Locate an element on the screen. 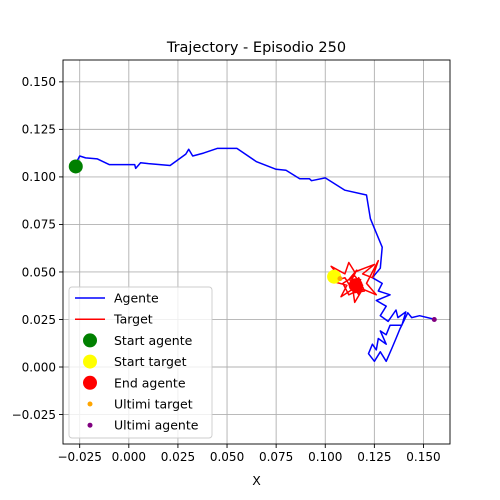  chart-title: Trajectory - Episodio 250 is located at coordinates (256, 48).